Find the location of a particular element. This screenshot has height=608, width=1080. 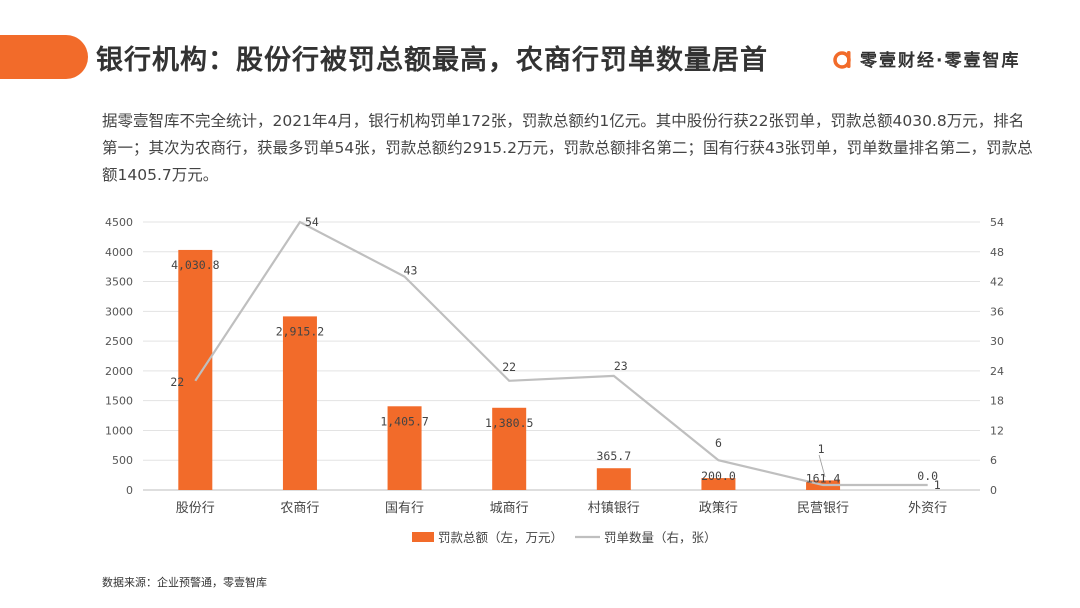

y-right-tick-label: 42 is located at coordinates (997, 282).